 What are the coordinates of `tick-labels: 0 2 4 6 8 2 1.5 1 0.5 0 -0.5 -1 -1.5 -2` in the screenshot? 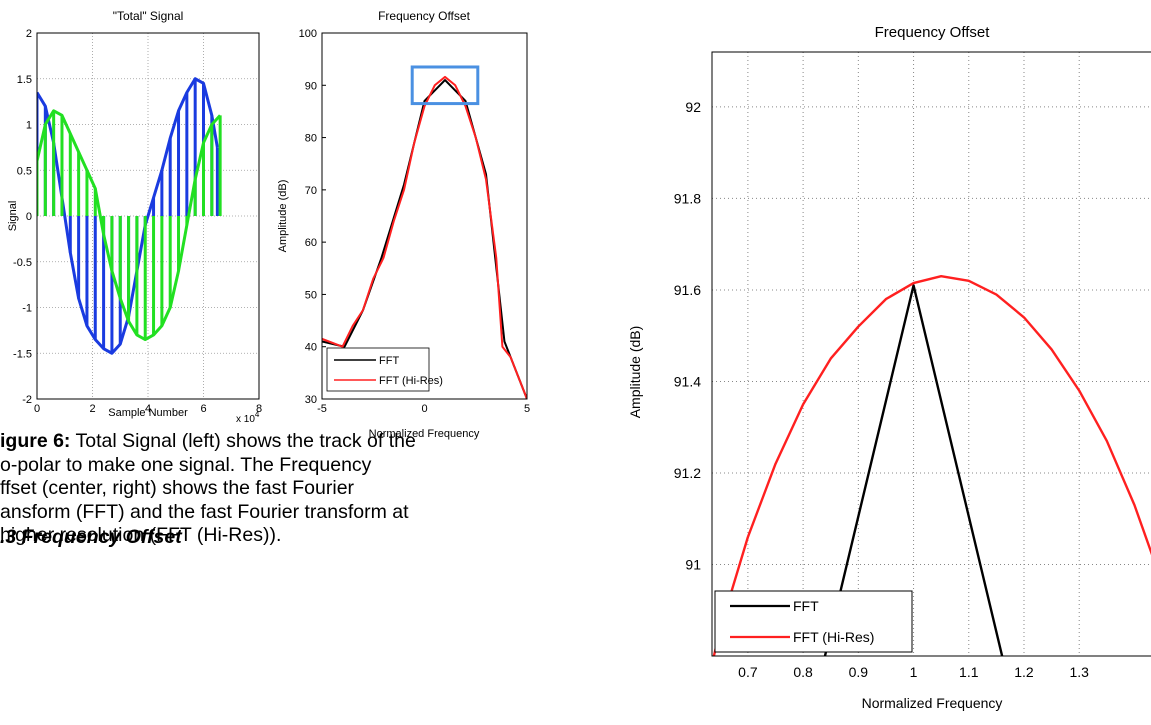 It's located at (137, 221).